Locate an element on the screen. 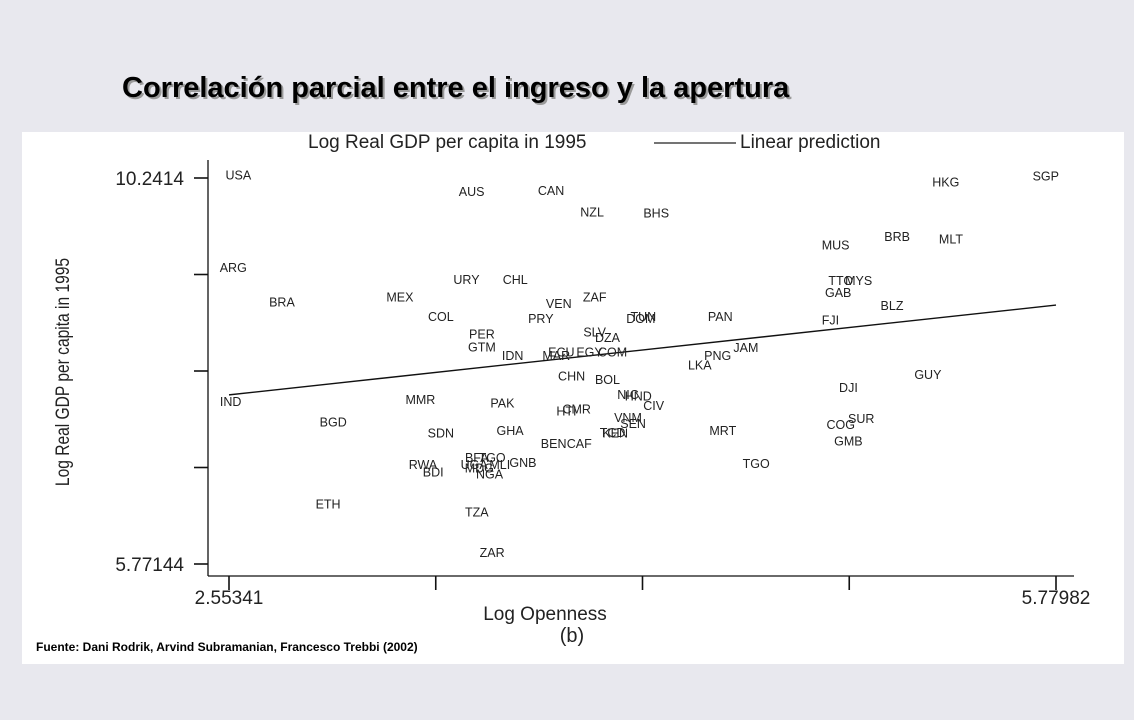 The height and width of the screenshot is (720, 1134). y-tick-label: 10.2414 is located at coordinates (149, 179).